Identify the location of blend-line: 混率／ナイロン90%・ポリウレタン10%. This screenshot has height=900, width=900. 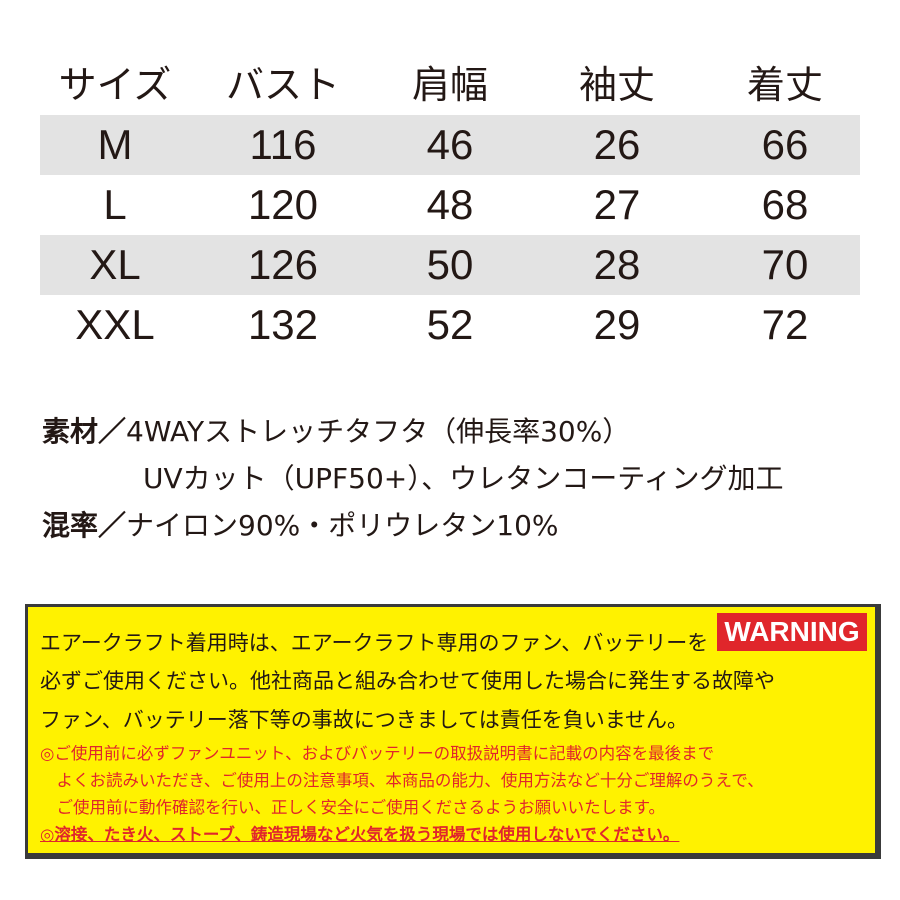
(300, 524).